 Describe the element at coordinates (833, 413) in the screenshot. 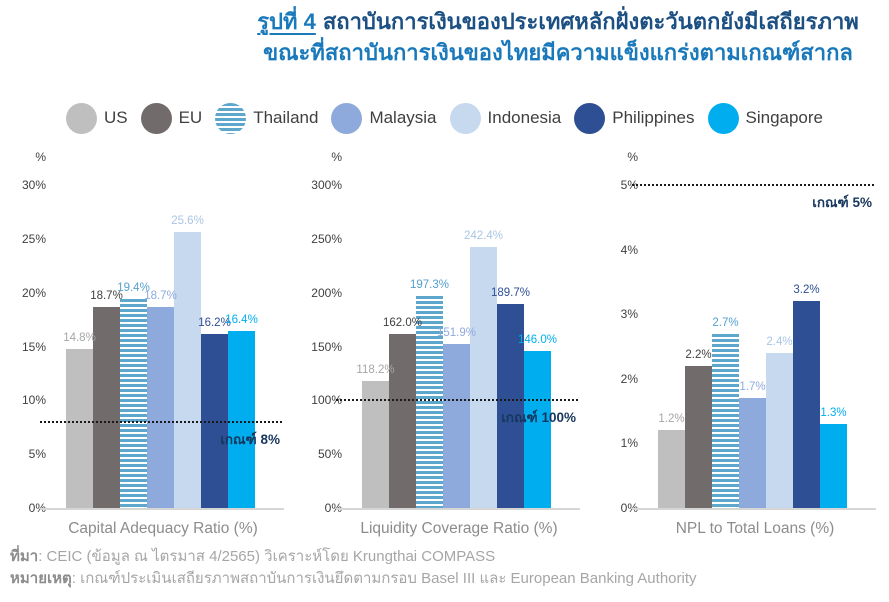

I see `bar-value-singapore: 1.3%` at that location.